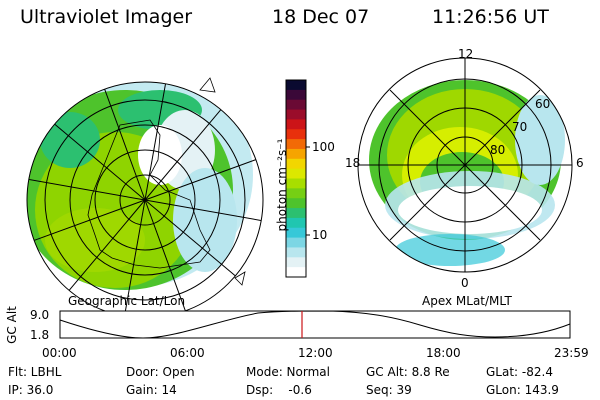 The image size is (600, 400). Describe the element at coordinates (408, 372) in the screenshot. I see `gc-altitude-status: GC Alt: 8.8 Re` at that location.